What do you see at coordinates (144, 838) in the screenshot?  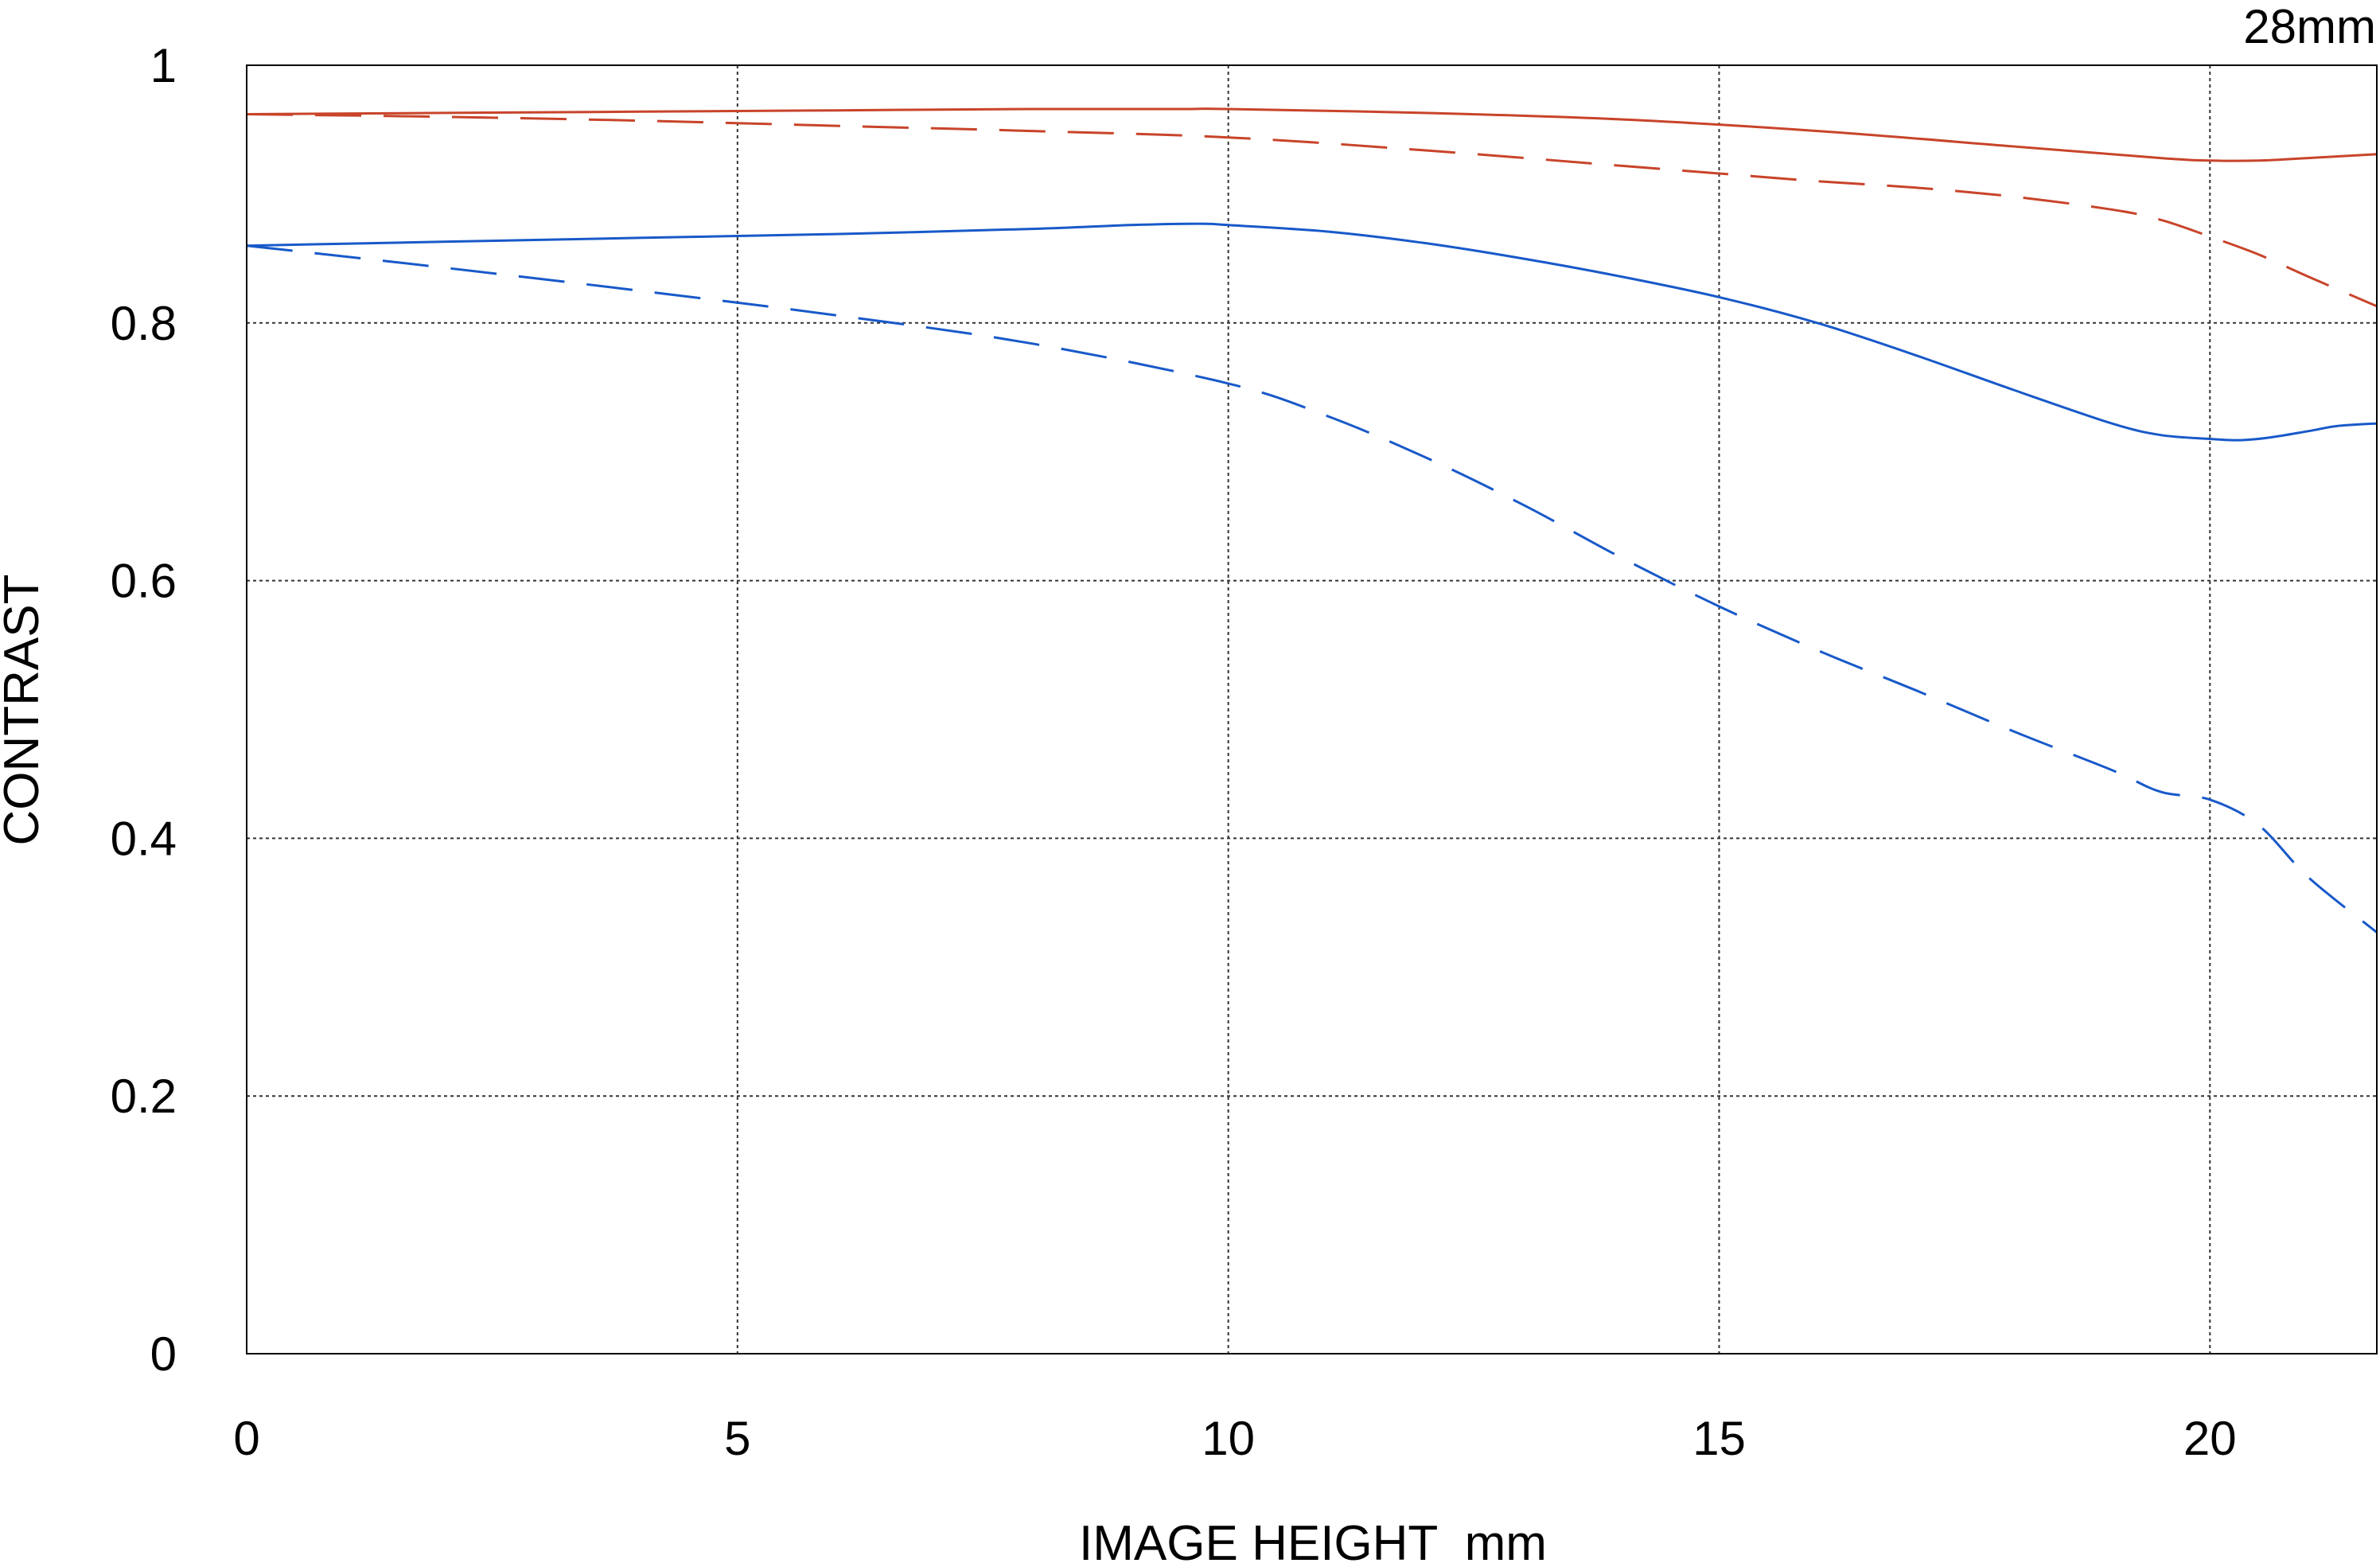 I see `y-tick-label: 0.4` at bounding box center [144, 838].